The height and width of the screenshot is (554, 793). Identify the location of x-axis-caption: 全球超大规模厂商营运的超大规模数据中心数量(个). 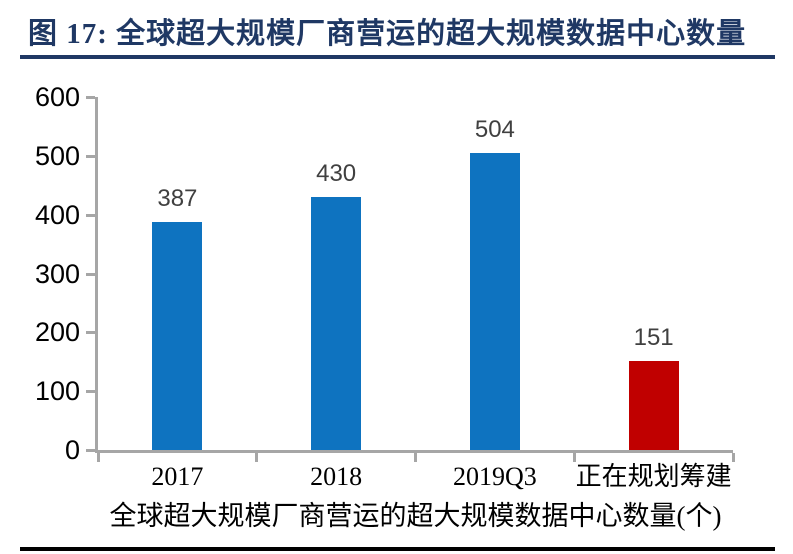
(415, 516).